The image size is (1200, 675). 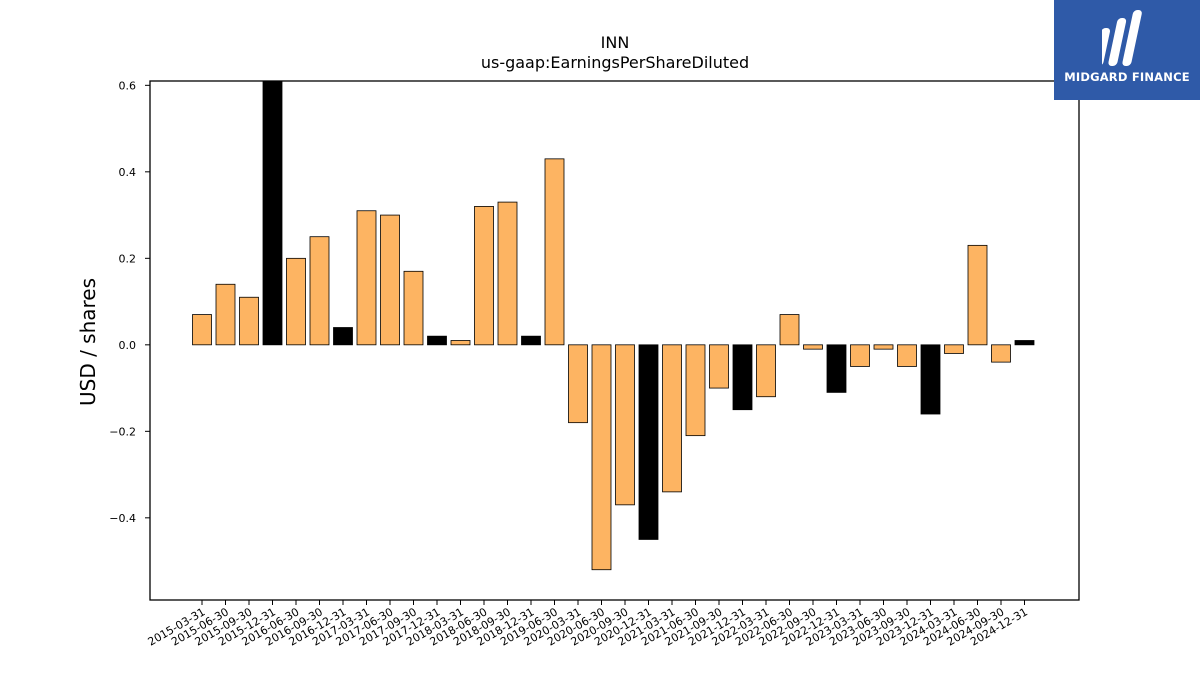 I want to click on y-axis-label: USD / shares, so click(x=88, y=342).